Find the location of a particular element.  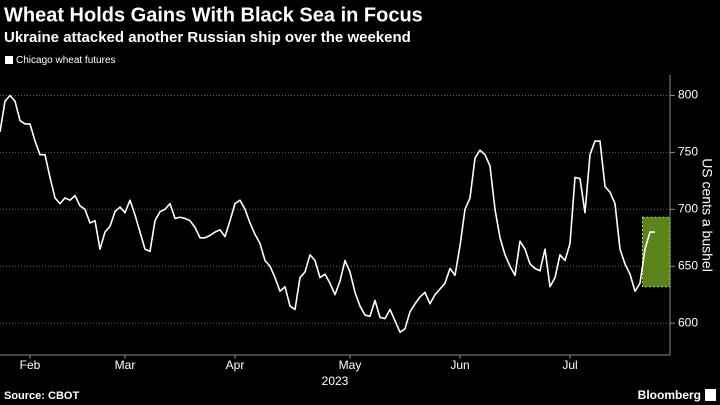

highlight is located at coordinates (656, 252).